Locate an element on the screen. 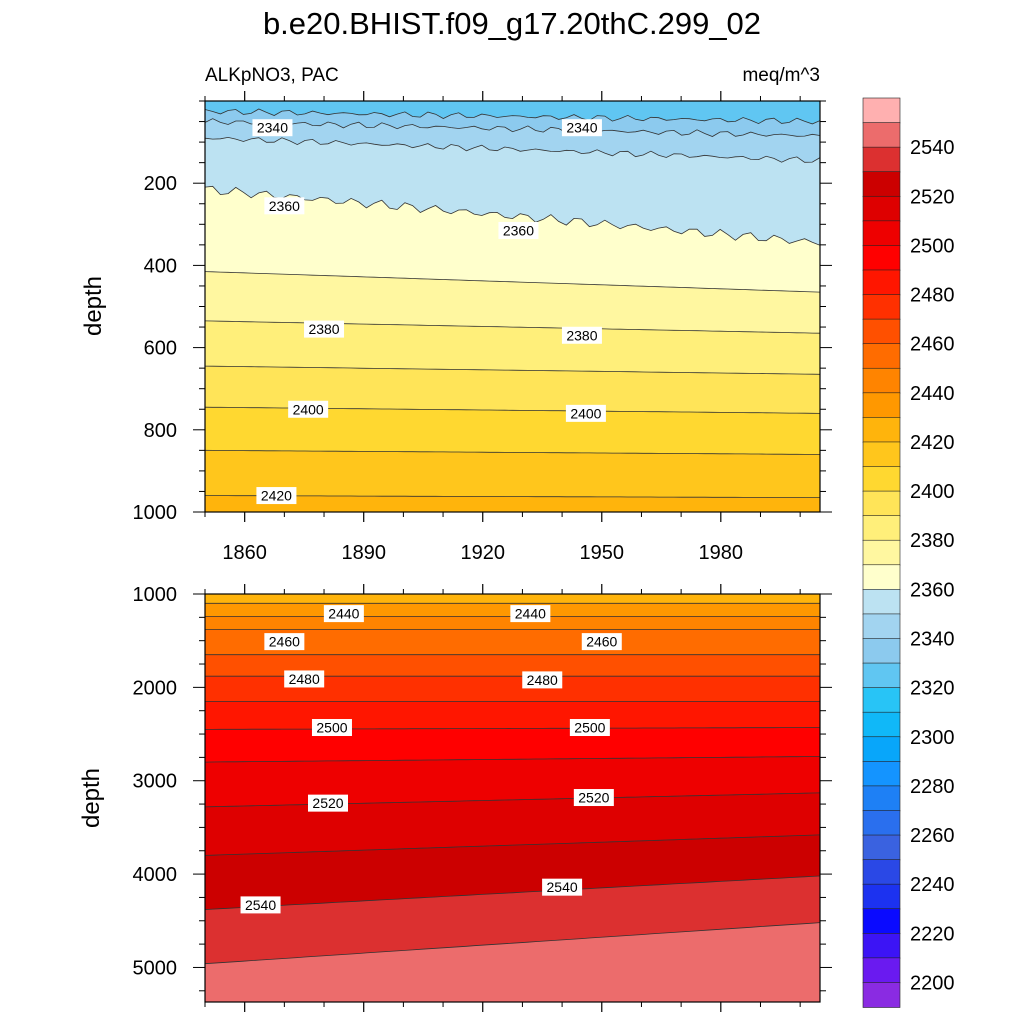 Image resolution: width=1024 pixels, height=1024 pixels. x-tick-label: 1920 is located at coordinates (482, 553).